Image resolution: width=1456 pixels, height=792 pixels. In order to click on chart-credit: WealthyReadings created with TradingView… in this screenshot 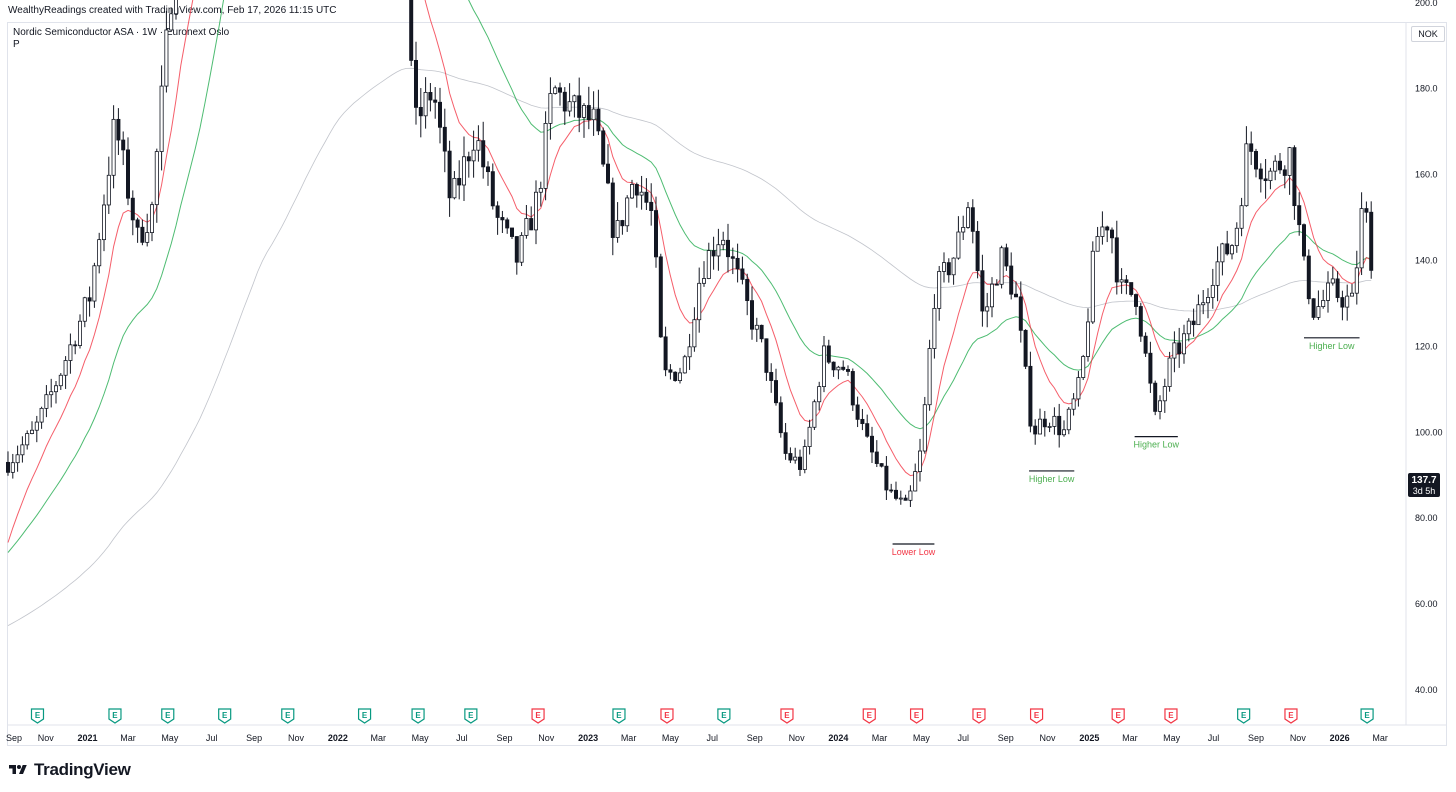, I will do `click(172, 10)`.